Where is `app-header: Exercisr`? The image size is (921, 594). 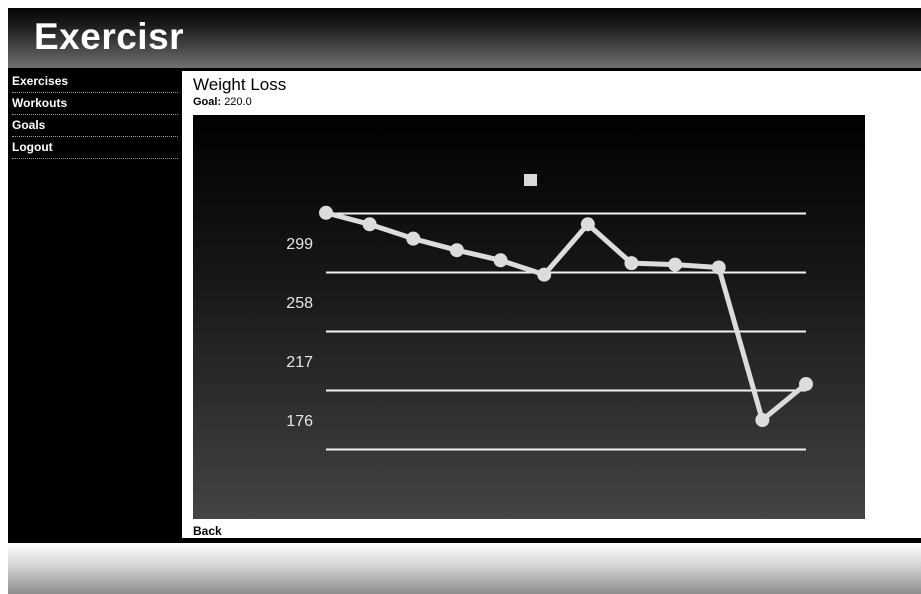 app-header: Exercisr is located at coordinates (464, 38).